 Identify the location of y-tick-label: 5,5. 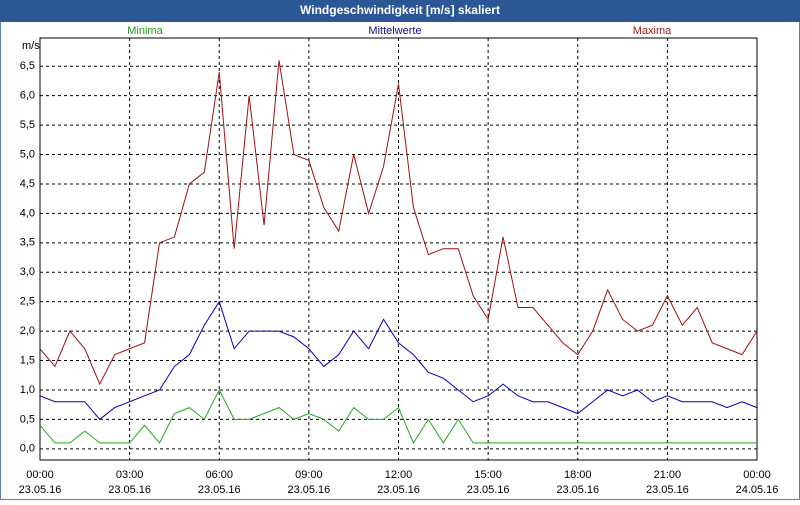
(27, 125).